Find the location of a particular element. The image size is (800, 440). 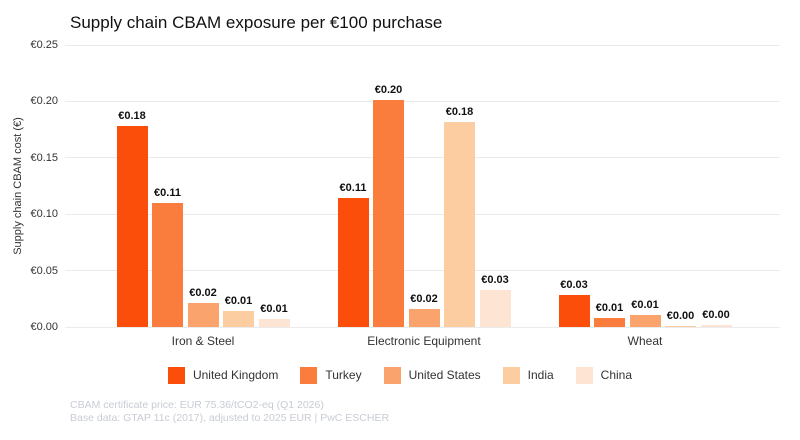

bar-value-label-united-kingdom-wheat: €0.03 is located at coordinates (574, 285).